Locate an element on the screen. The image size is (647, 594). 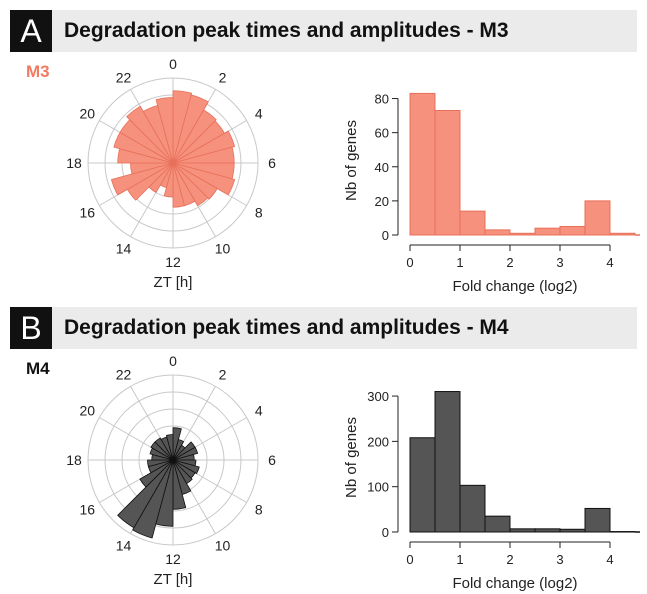
panel-b-module-label: M4 is located at coordinates (38, 368).